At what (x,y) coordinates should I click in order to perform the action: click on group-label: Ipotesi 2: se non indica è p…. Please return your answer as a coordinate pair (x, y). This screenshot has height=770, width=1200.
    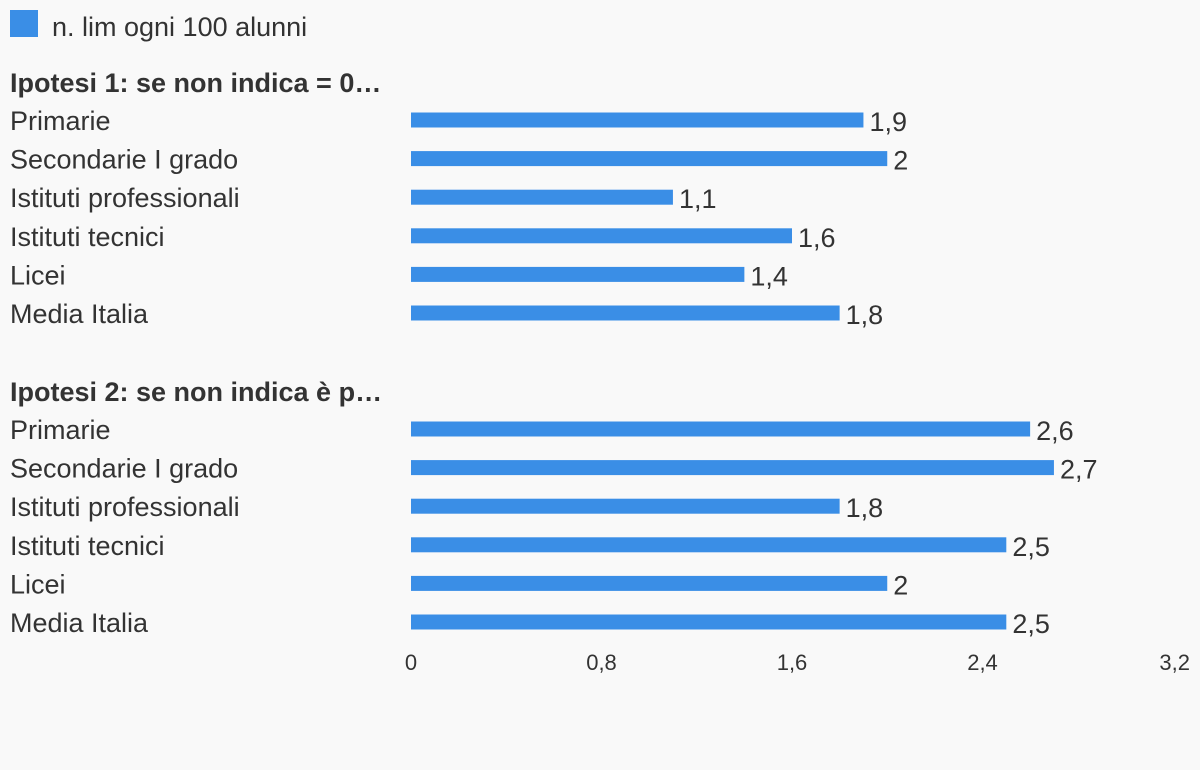
    Looking at the image, I should click on (196, 392).